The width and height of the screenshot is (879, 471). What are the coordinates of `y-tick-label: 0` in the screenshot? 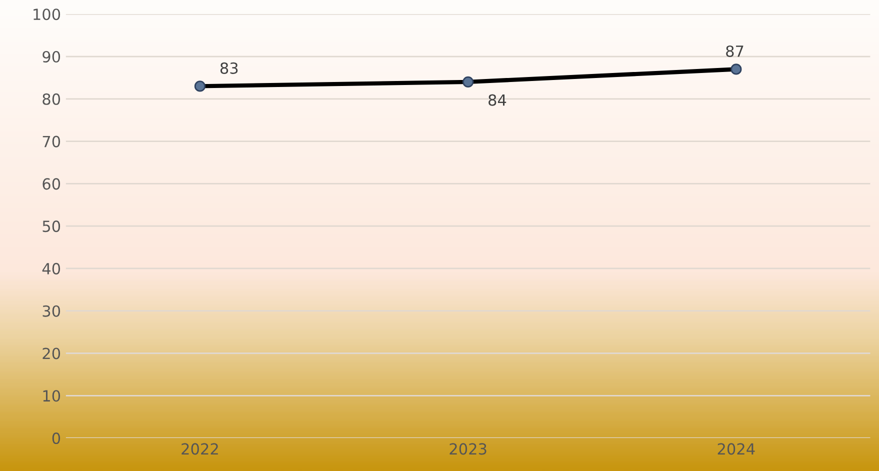 It's located at (56, 438).